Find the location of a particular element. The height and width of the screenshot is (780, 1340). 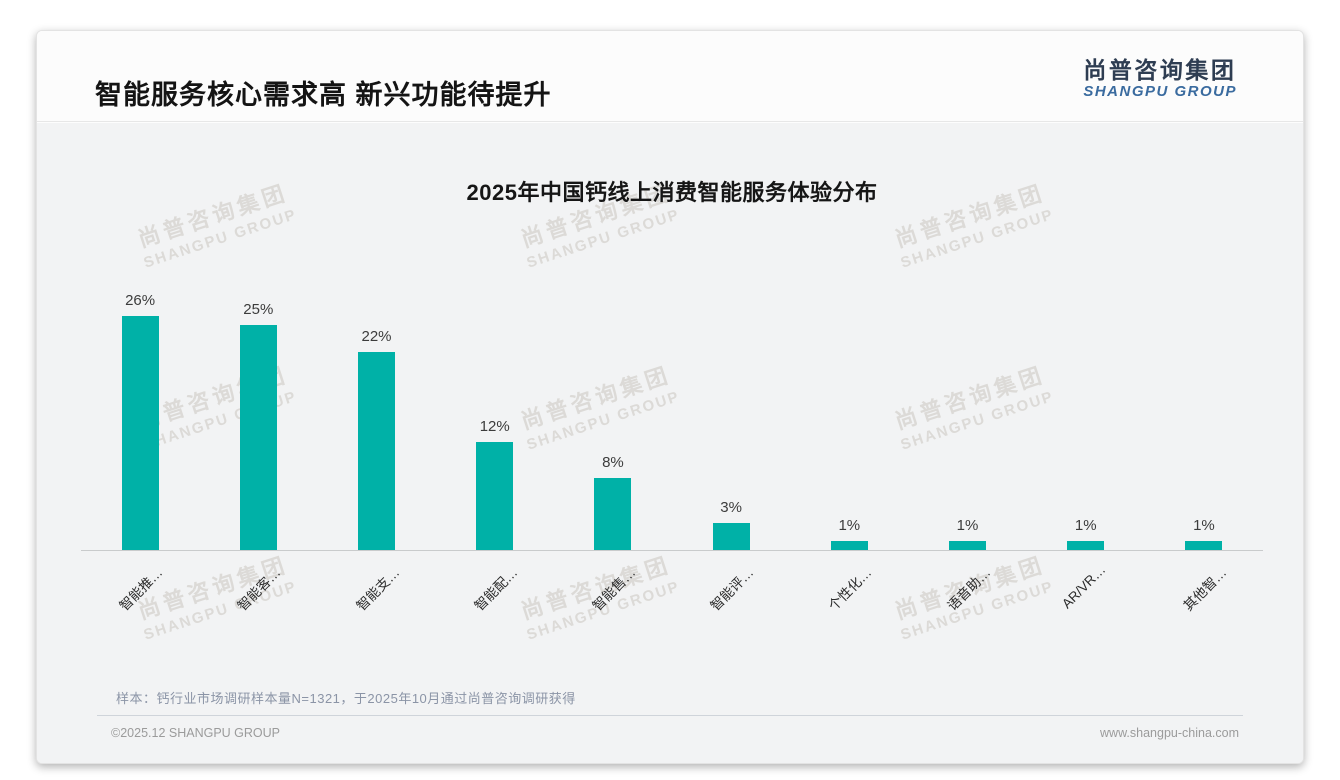

bar-value-label: 8% is located at coordinates (613, 462).